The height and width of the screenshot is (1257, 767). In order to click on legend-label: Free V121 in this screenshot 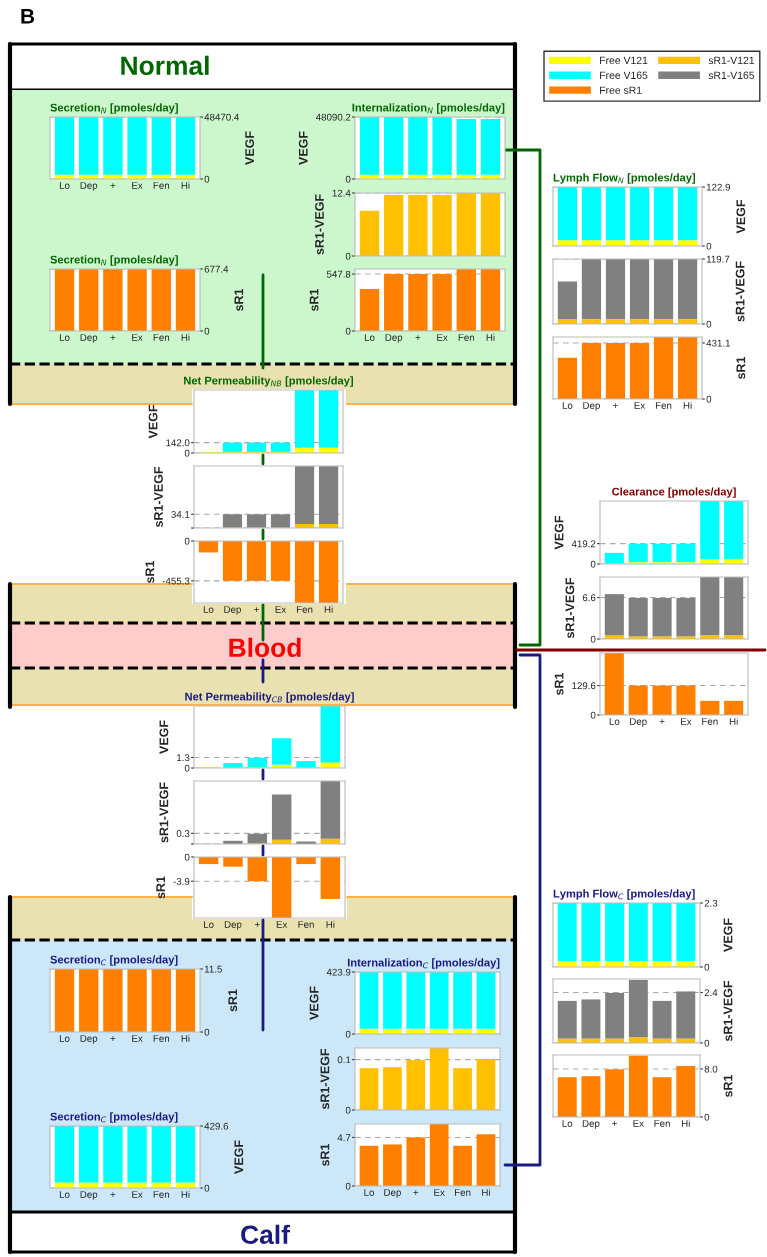, I will do `click(624, 60)`.